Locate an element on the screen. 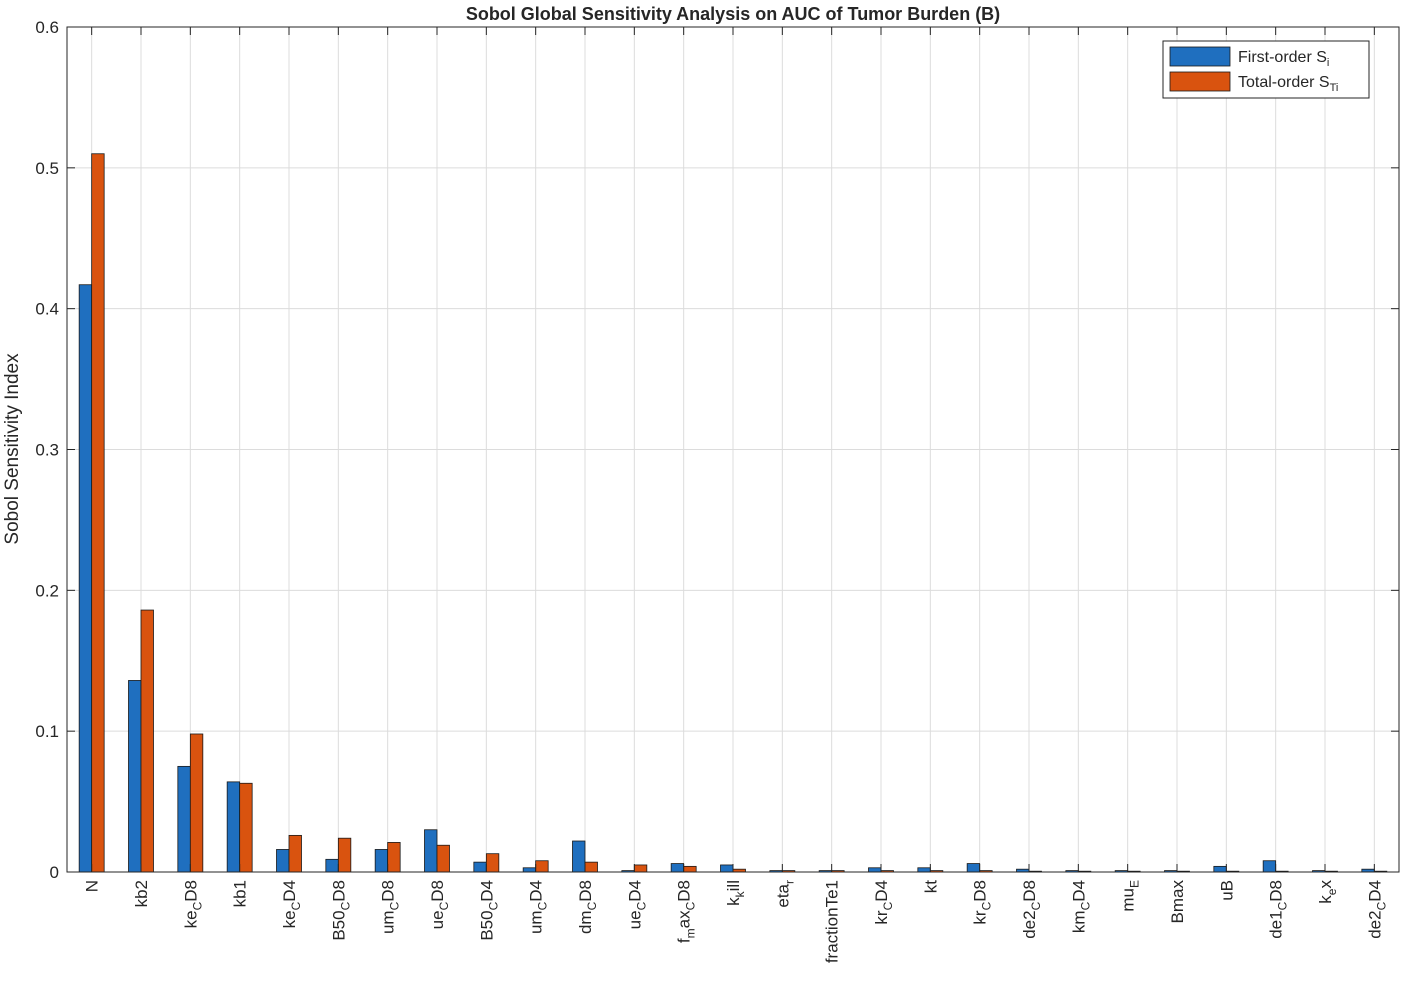 This screenshot has width=1404, height=984. x-tick-label: krCD4 is located at coordinates (883, 902).